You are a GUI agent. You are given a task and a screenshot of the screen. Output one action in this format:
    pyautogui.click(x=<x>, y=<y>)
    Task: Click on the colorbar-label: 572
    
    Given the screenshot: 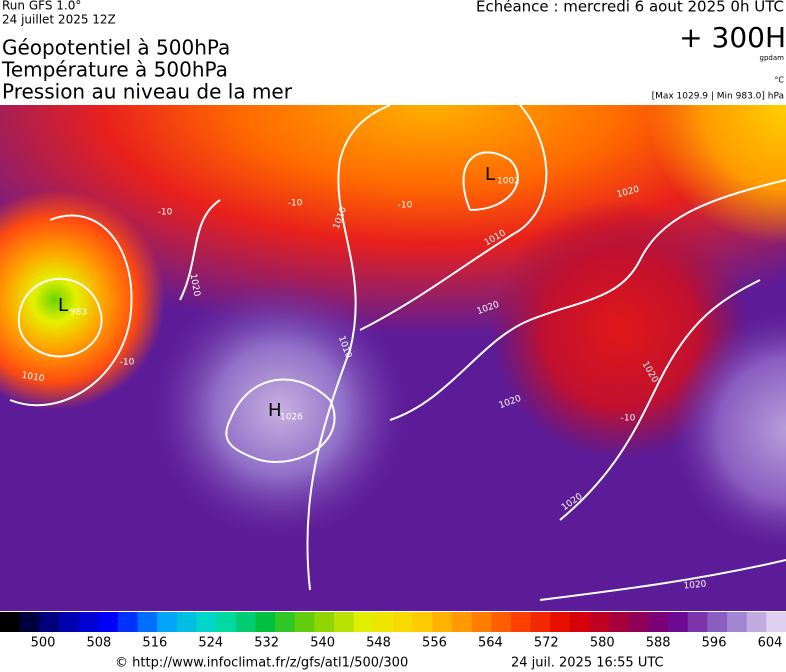 What is the action you would take?
    pyautogui.click(x=546, y=643)
    